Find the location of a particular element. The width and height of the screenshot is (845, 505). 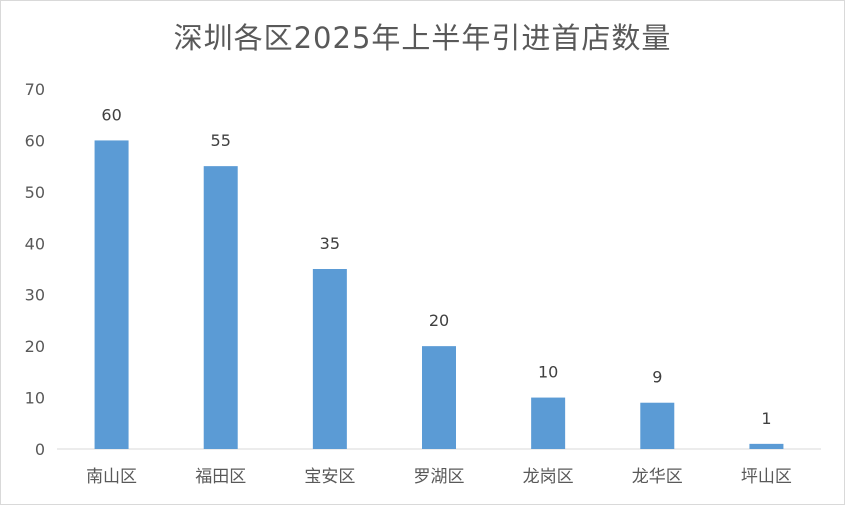

bar-data-label: 60 is located at coordinates (111, 114).